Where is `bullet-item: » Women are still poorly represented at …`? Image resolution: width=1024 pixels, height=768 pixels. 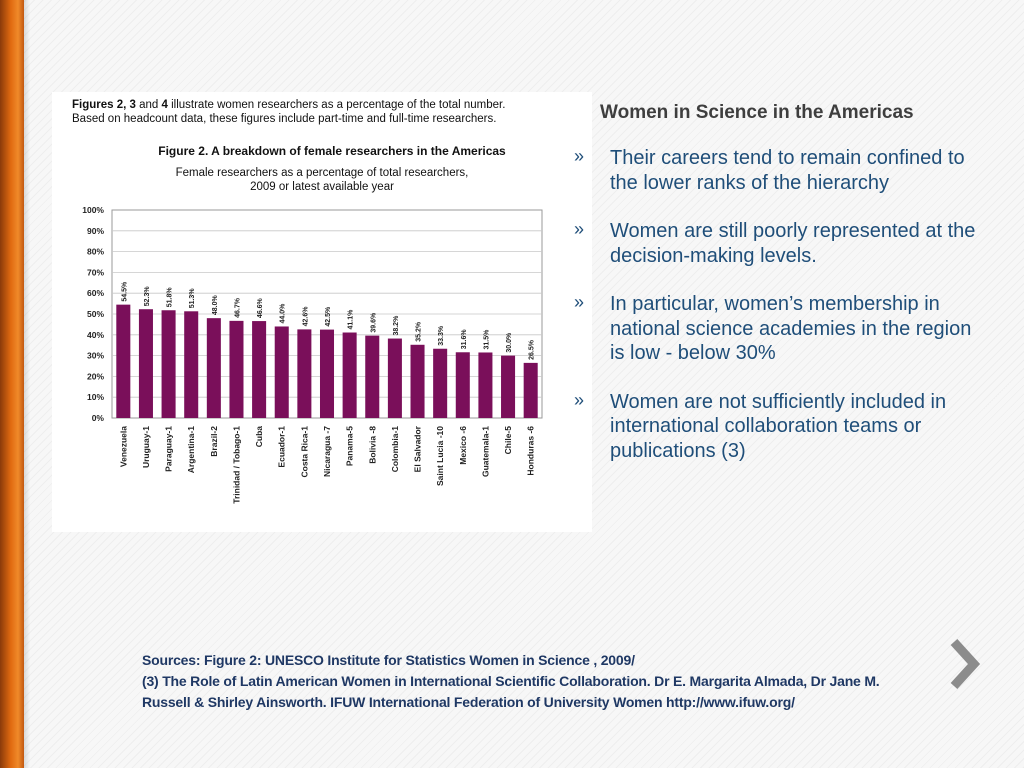 bullet-item: » Women are still poorly represented at … is located at coordinates (780, 243).